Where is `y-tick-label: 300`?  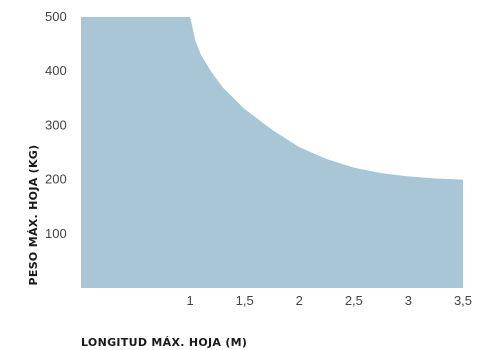 y-tick-label: 300 is located at coordinates (56, 124).